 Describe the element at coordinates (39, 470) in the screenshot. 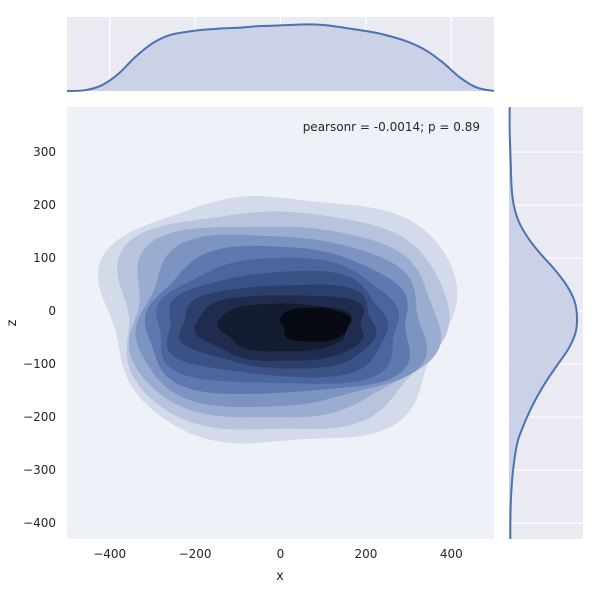

I see `y-tick-label: −300` at that location.